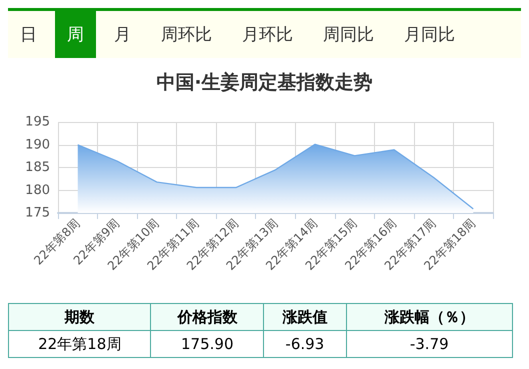  Describe the element at coordinates (75, 34) in the screenshot. I see `text: 周` at that location.